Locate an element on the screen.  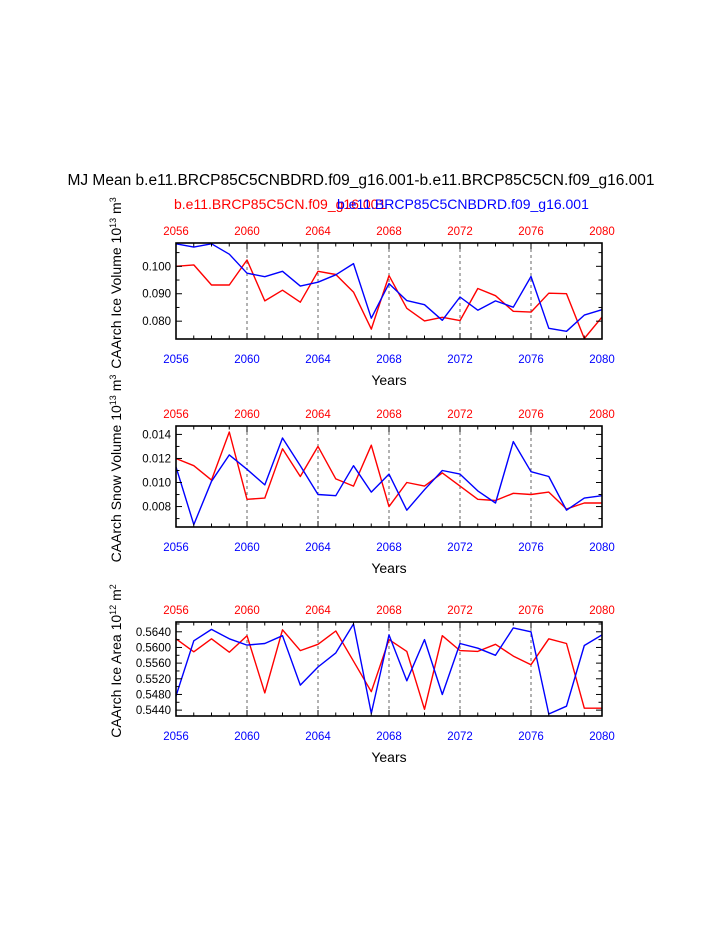
y-axis-label: CAArch Ice Volume 1013 m3 is located at coordinates (116, 282).